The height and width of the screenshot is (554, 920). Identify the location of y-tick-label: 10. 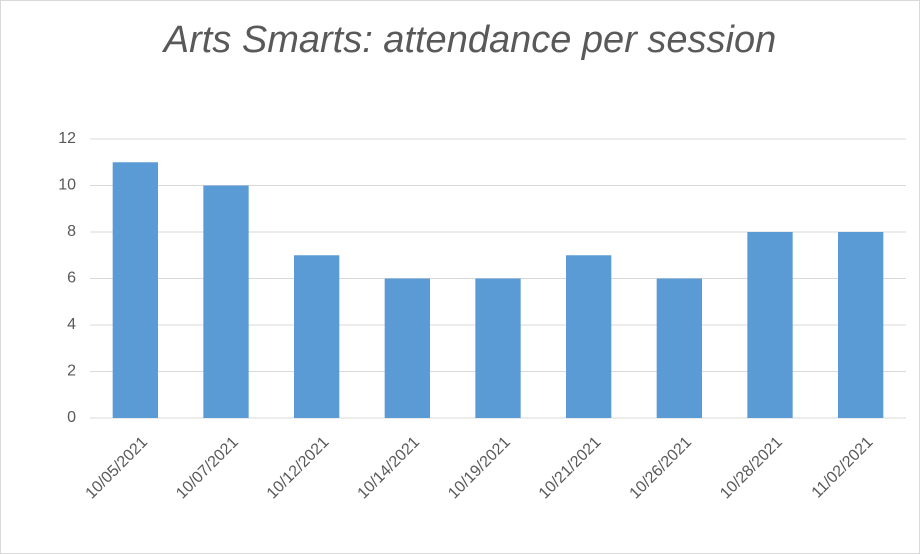
(67, 185).